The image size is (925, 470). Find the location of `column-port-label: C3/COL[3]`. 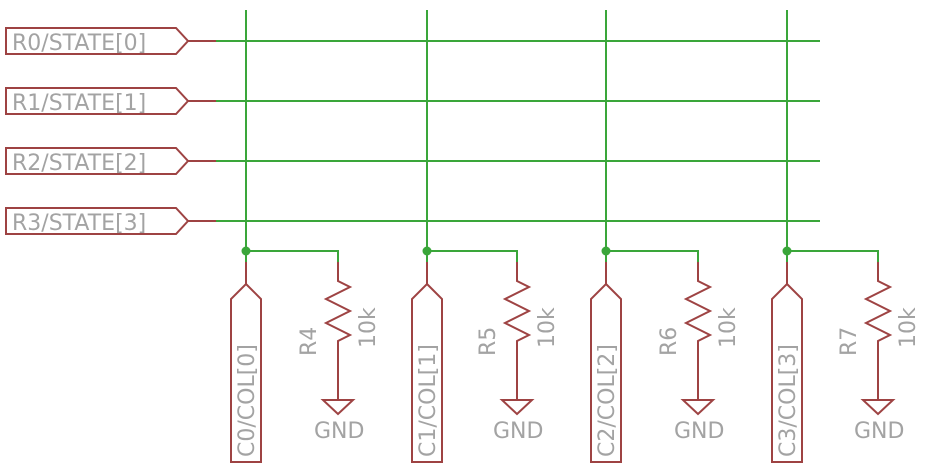

column-port-label: C3/COL[3] is located at coordinates (788, 400).